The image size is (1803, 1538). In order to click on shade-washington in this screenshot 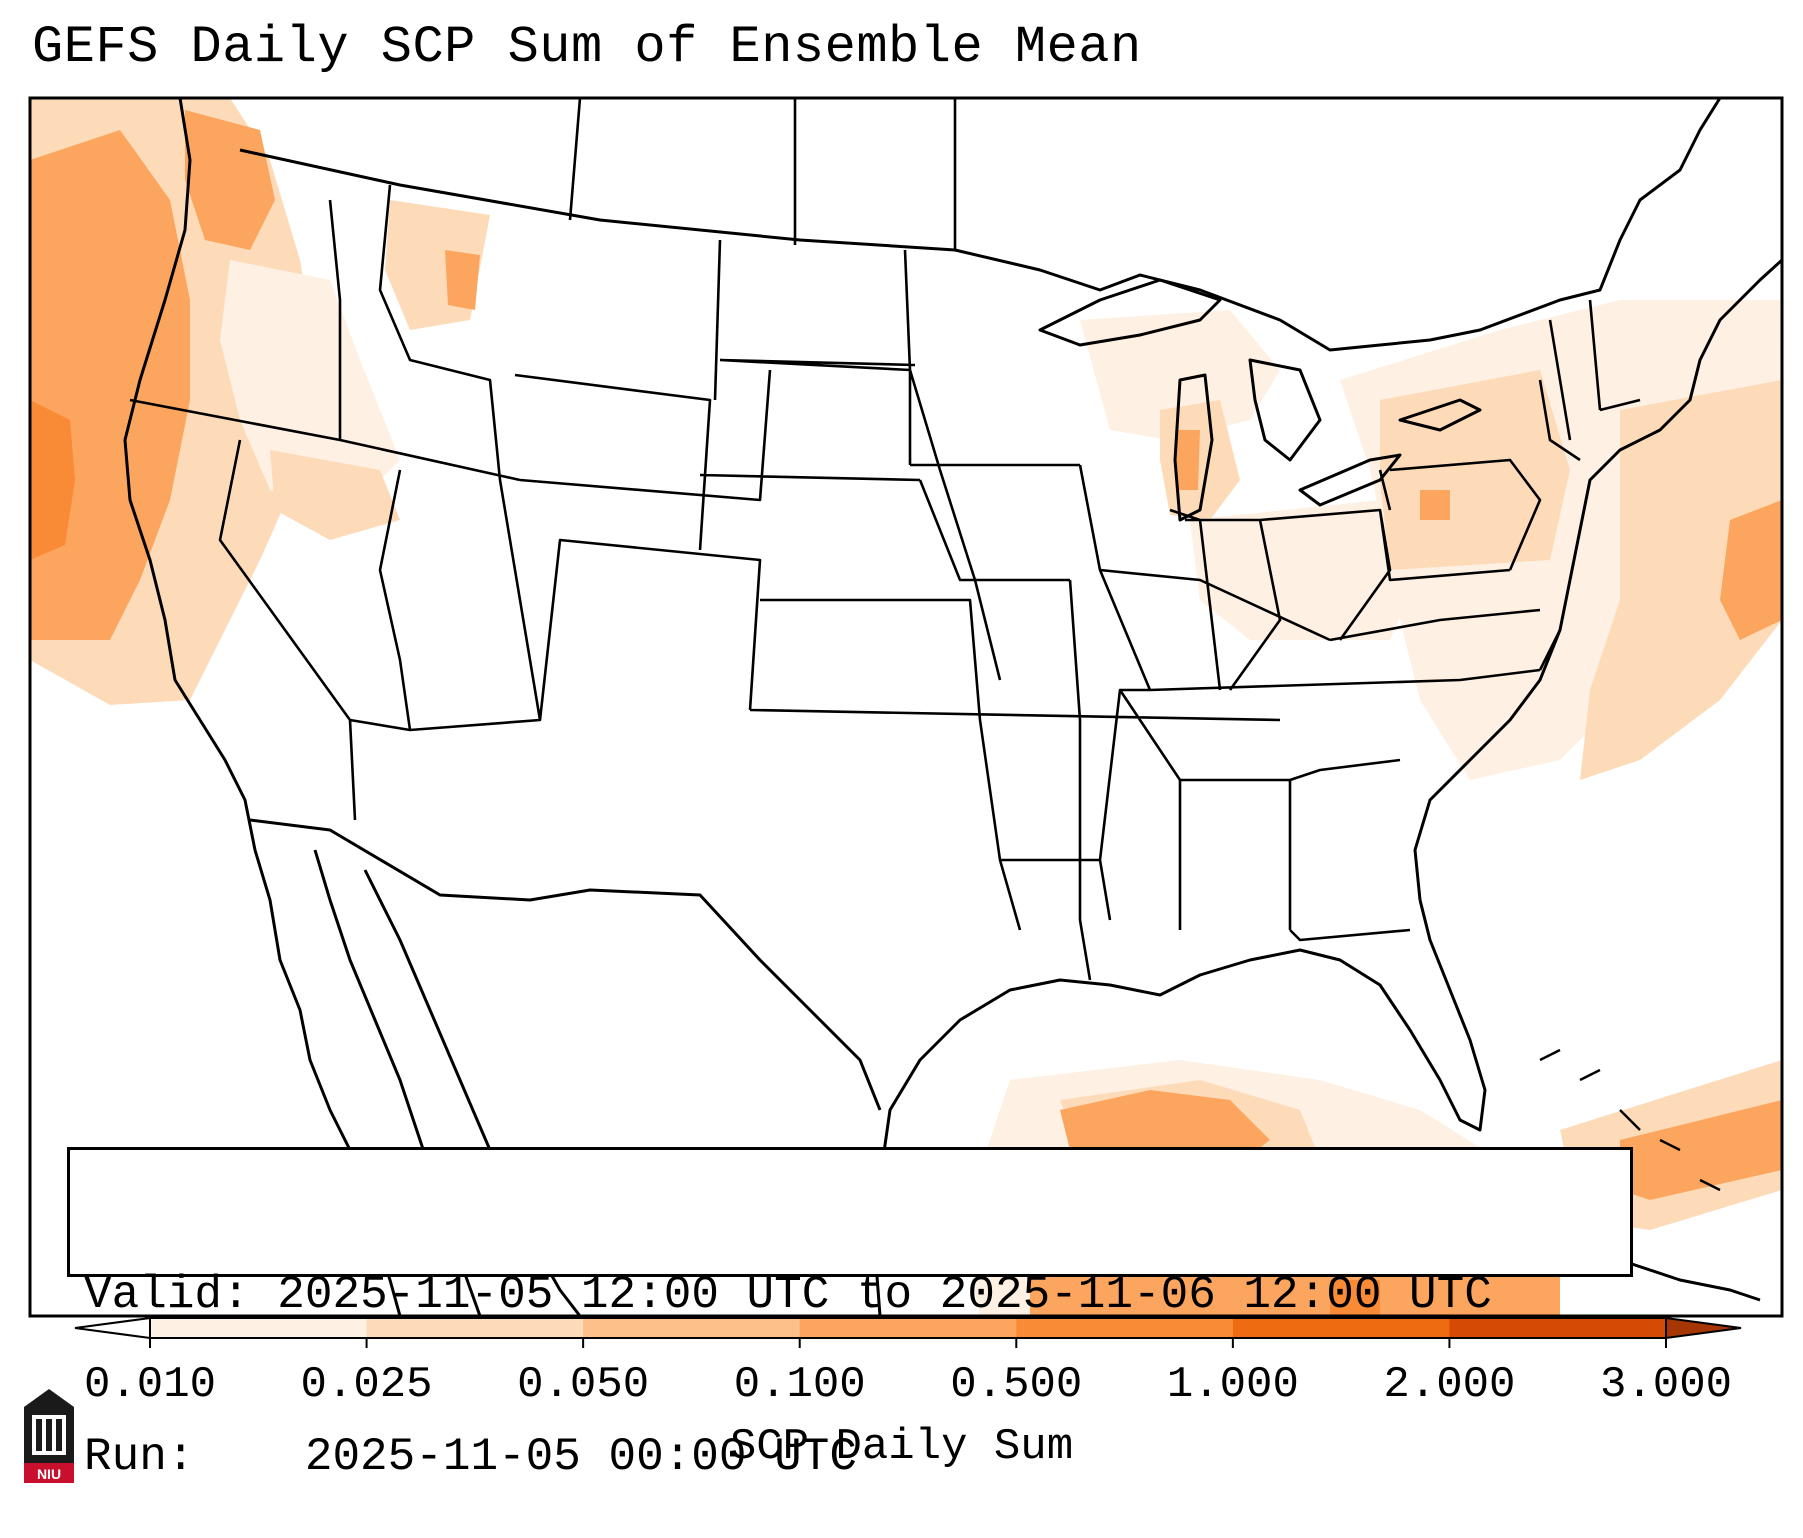, I will do `click(230, 180)`.